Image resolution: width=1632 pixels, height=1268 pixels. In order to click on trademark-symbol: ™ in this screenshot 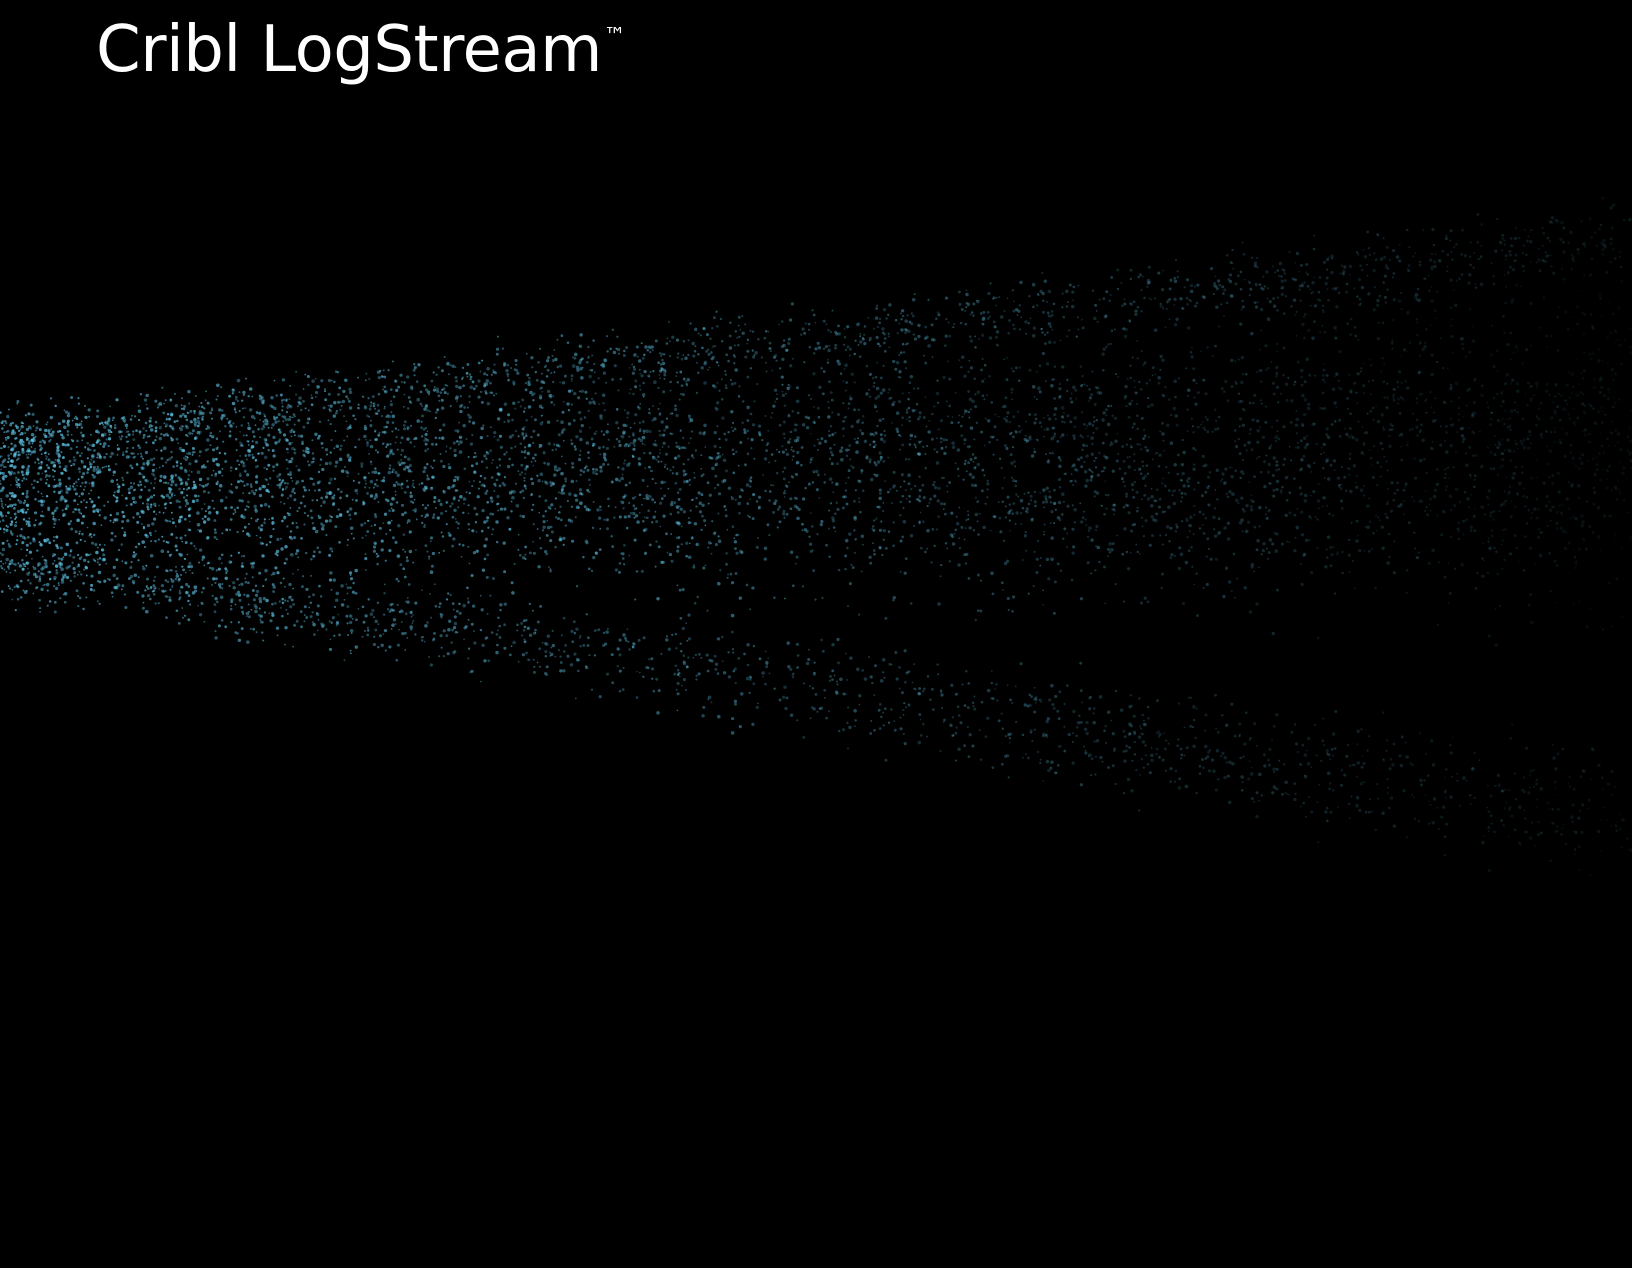, I will do `click(614, 36)`.